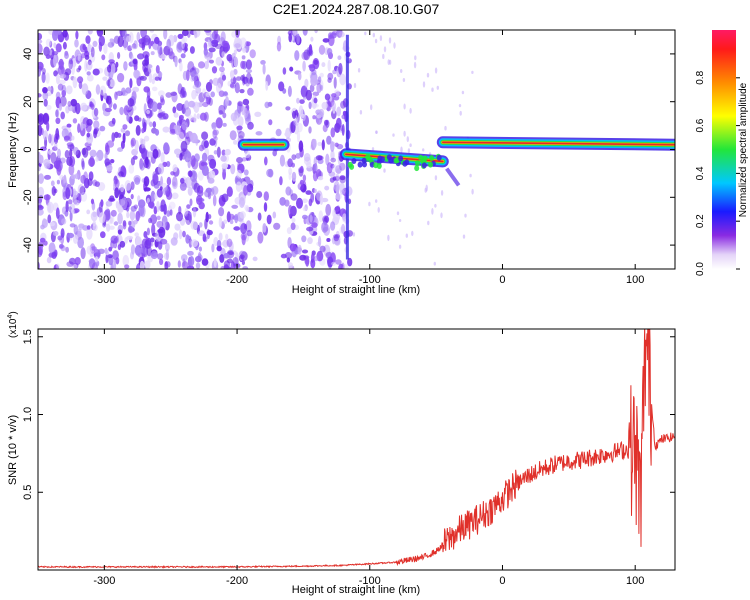  What do you see at coordinates (356, 290) in the screenshot?
I see `spectrogram-xlabel: Height of straight line (km)` at bounding box center [356, 290].